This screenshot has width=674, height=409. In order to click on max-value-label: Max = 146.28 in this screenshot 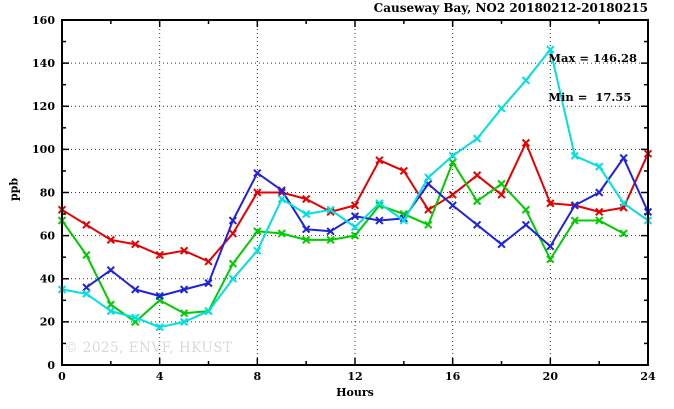, I will do `click(592, 58)`.